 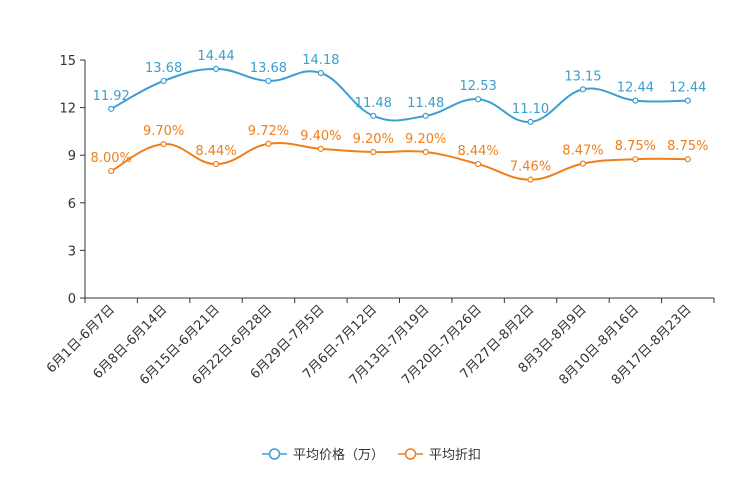 I want to click on data-label: 8.00%, so click(x=111, y=158).